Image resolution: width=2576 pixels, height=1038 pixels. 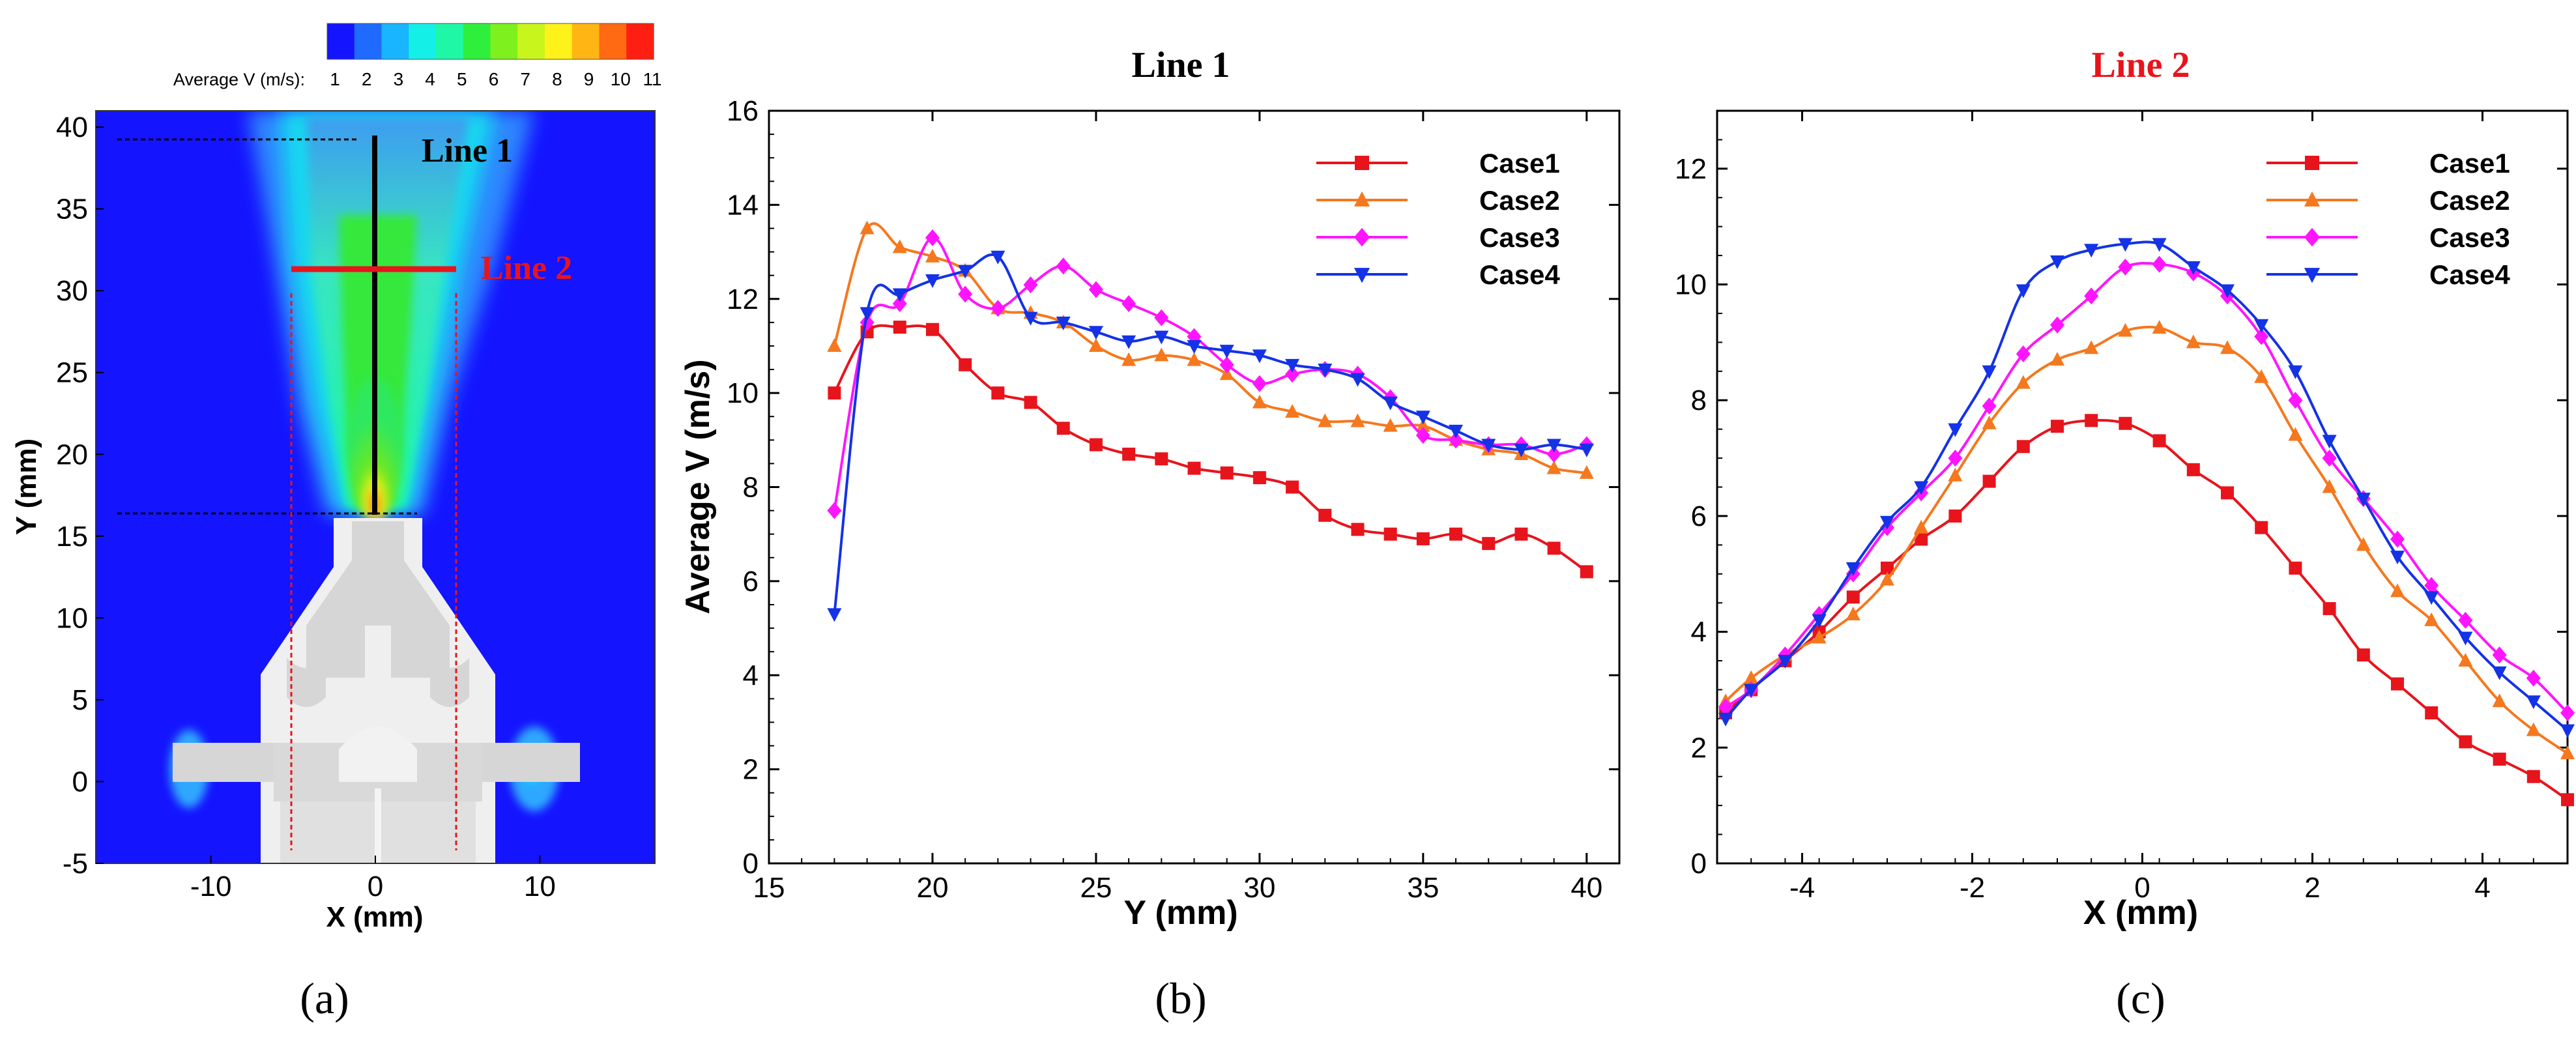 What do you see at coordinates (743, 111) in the screenshot?
I see `y-tick-label: 16` at bounding box center [743, 111].